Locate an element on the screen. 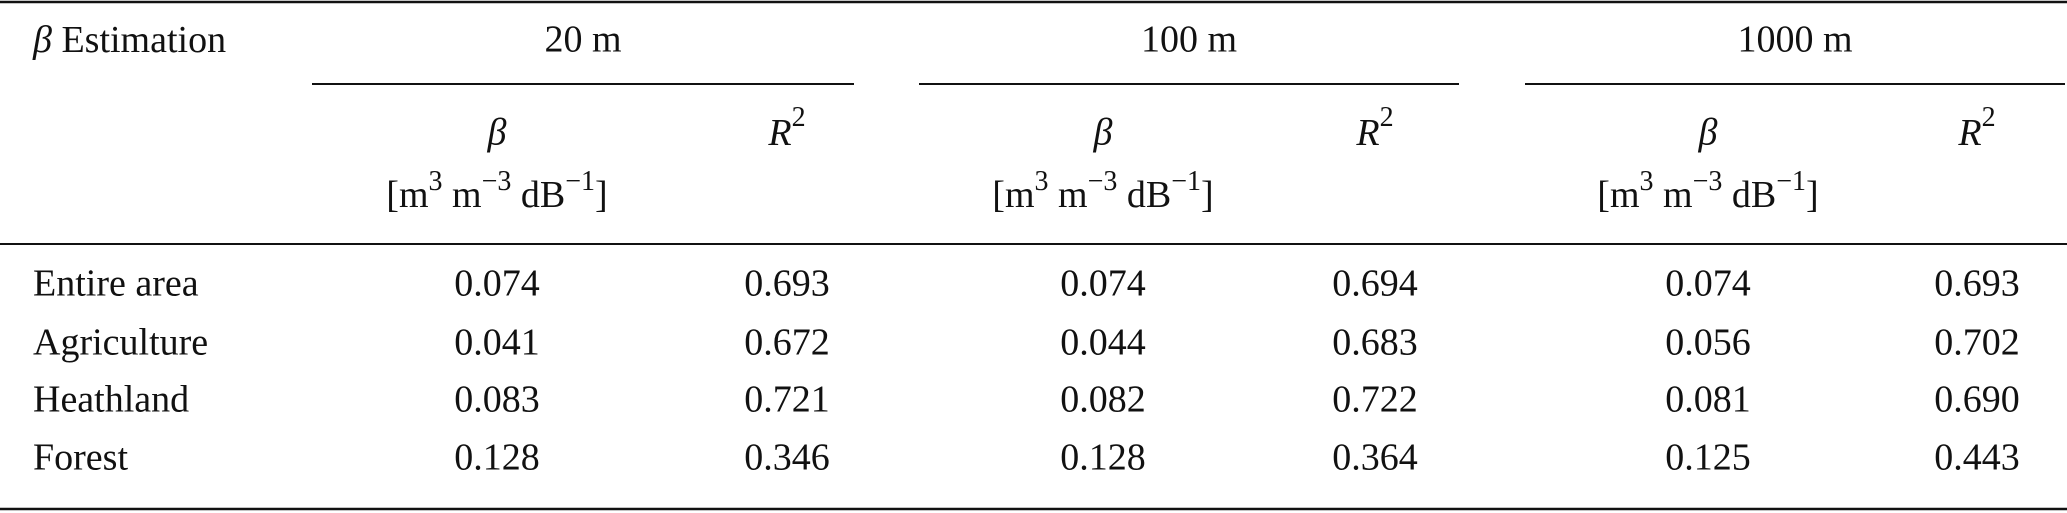  cell-value: 0.672 is located at coordinates (787, 343).